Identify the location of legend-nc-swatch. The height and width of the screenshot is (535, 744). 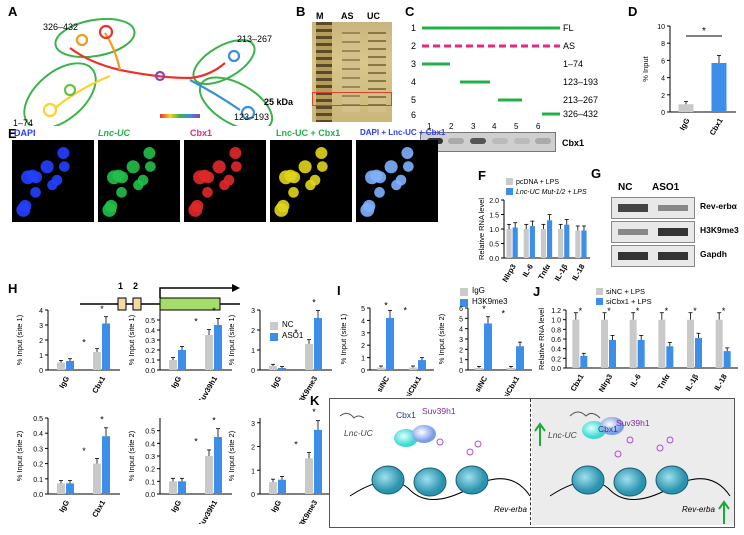
(274, 326).